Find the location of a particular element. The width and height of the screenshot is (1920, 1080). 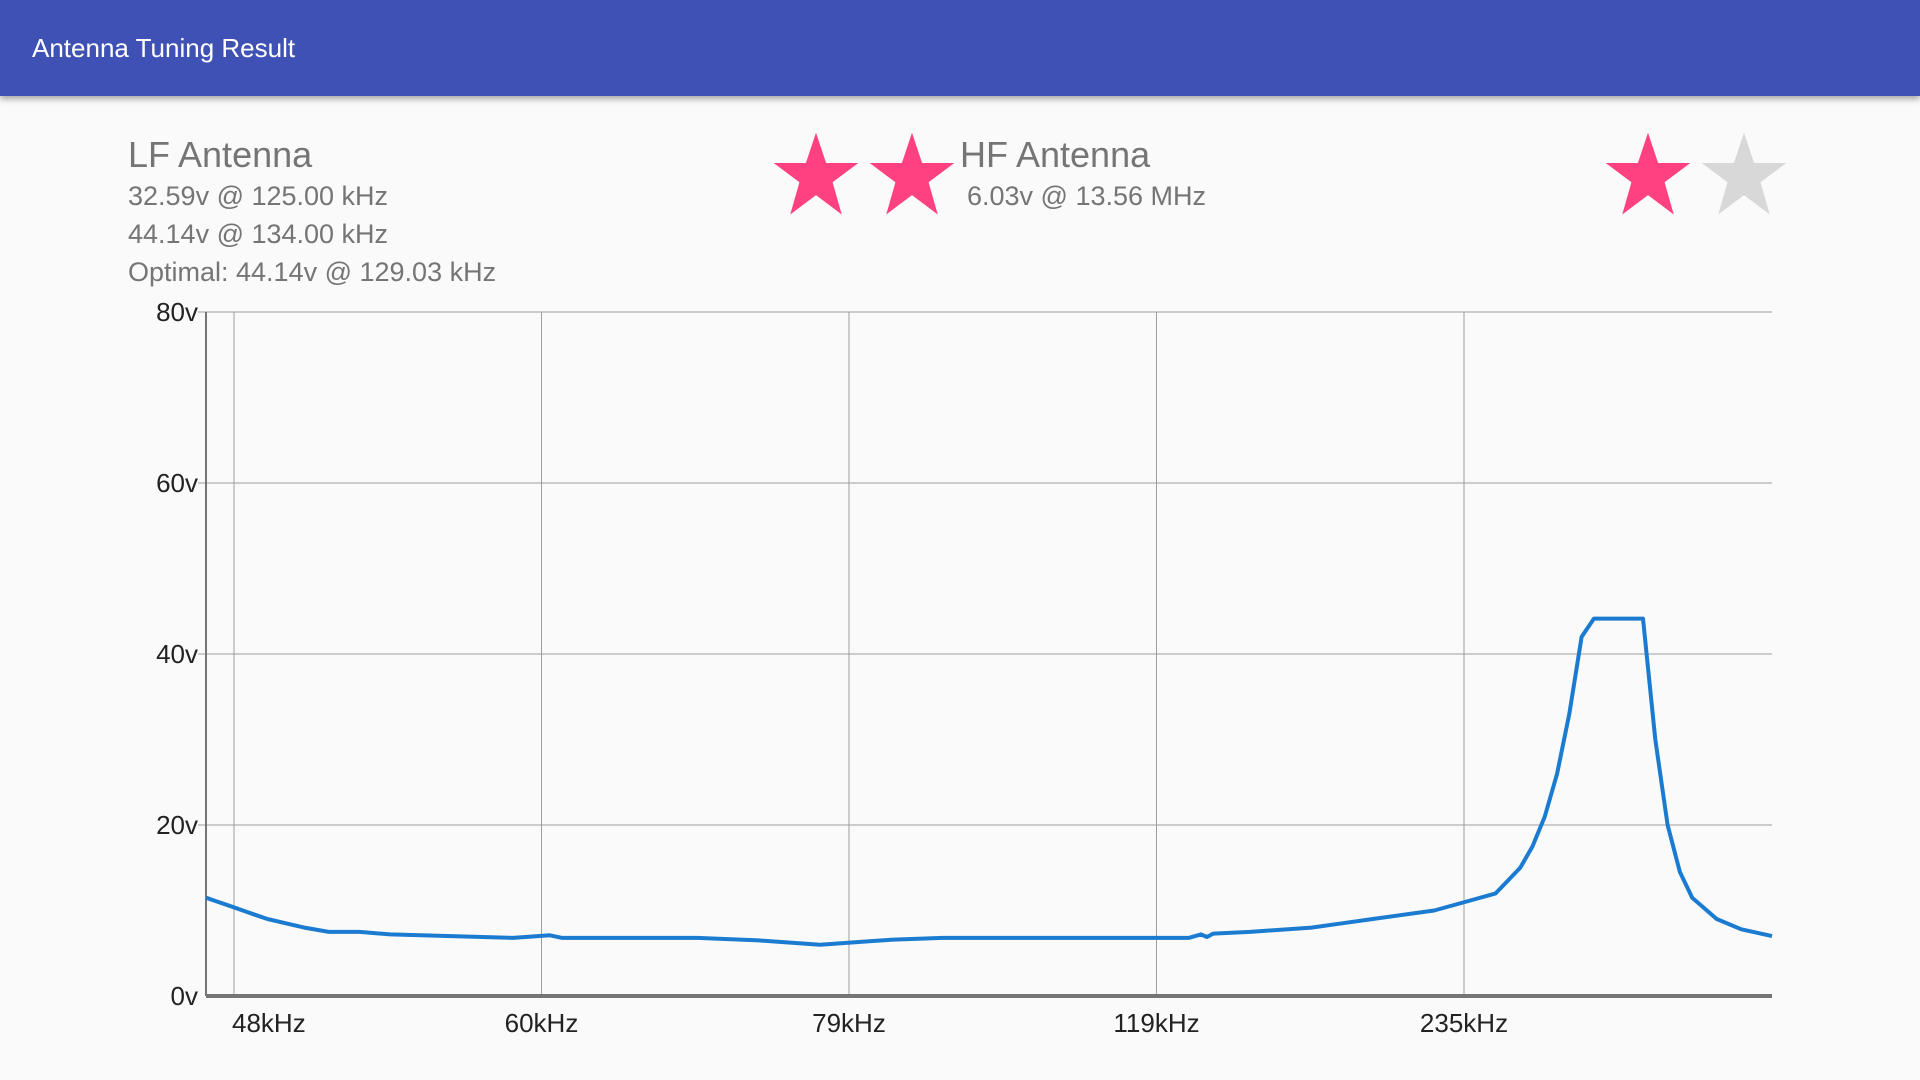

y-tick-label: 20v is located at coordinates (177, 825).